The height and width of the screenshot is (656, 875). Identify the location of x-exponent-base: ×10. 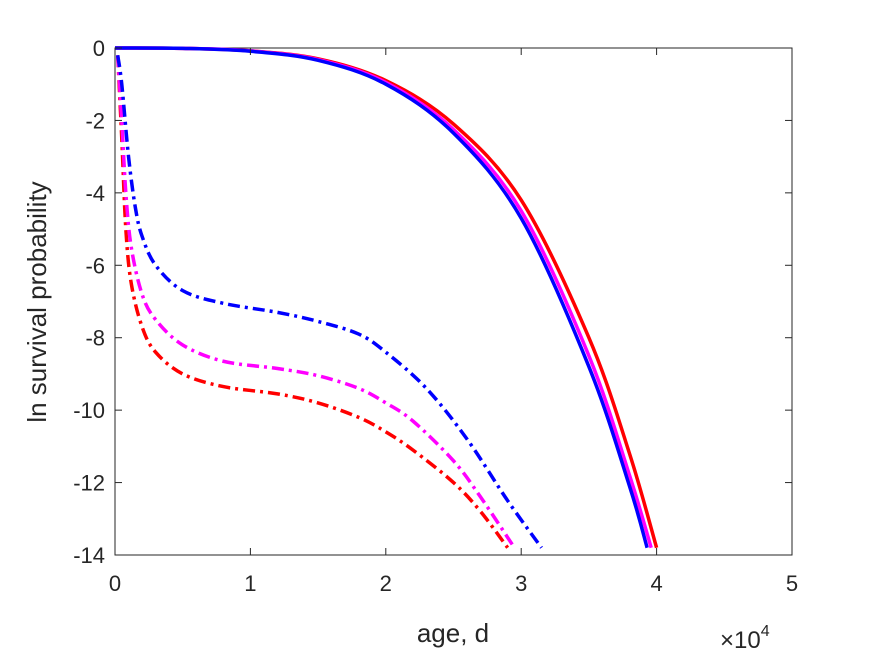
(740, 640).